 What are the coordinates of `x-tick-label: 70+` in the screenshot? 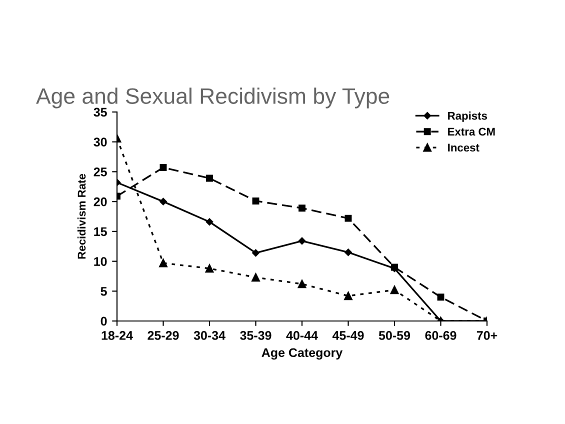 It's located at (487, 335).